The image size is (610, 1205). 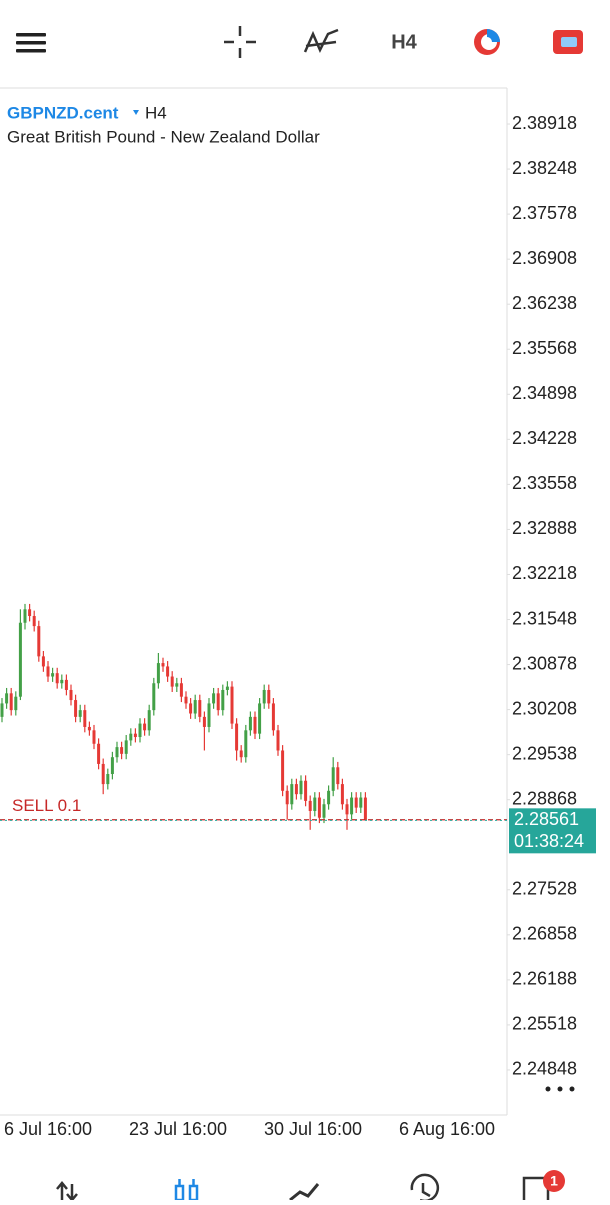 What do you see at coordinates (544, 753) in the screenshot?
I see `y-tick-label: 2.29538` at bounding box center [544, 753].